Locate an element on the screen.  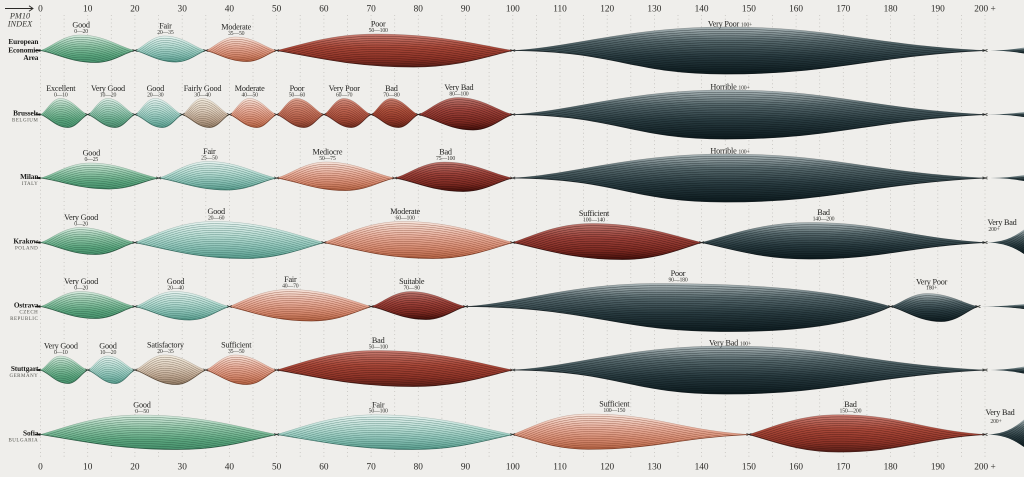
svg-text: PM10 is located at coordinates (20, 16).